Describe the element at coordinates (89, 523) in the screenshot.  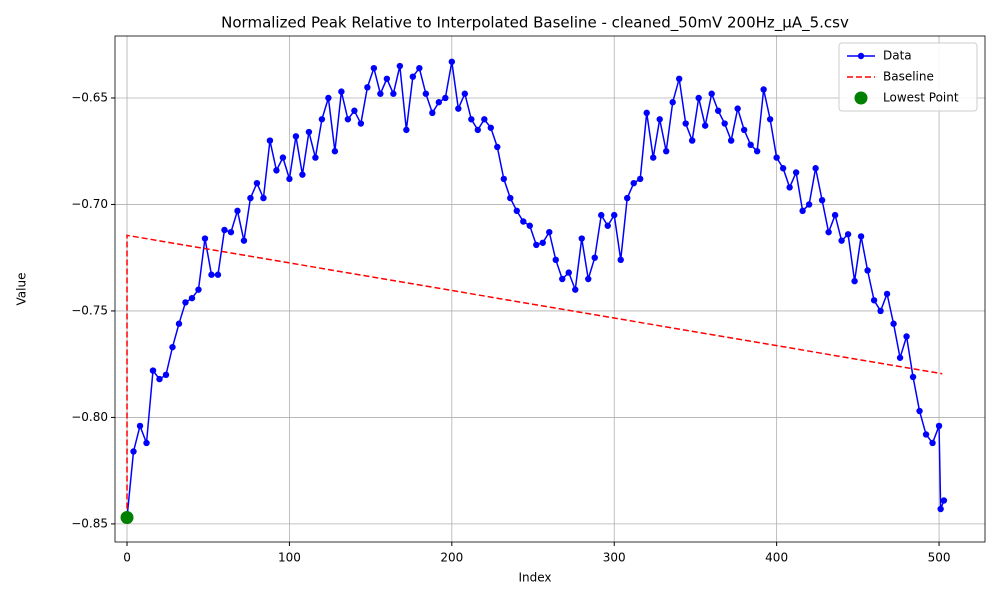
I see `y-tick-label: −0.85` at that location.